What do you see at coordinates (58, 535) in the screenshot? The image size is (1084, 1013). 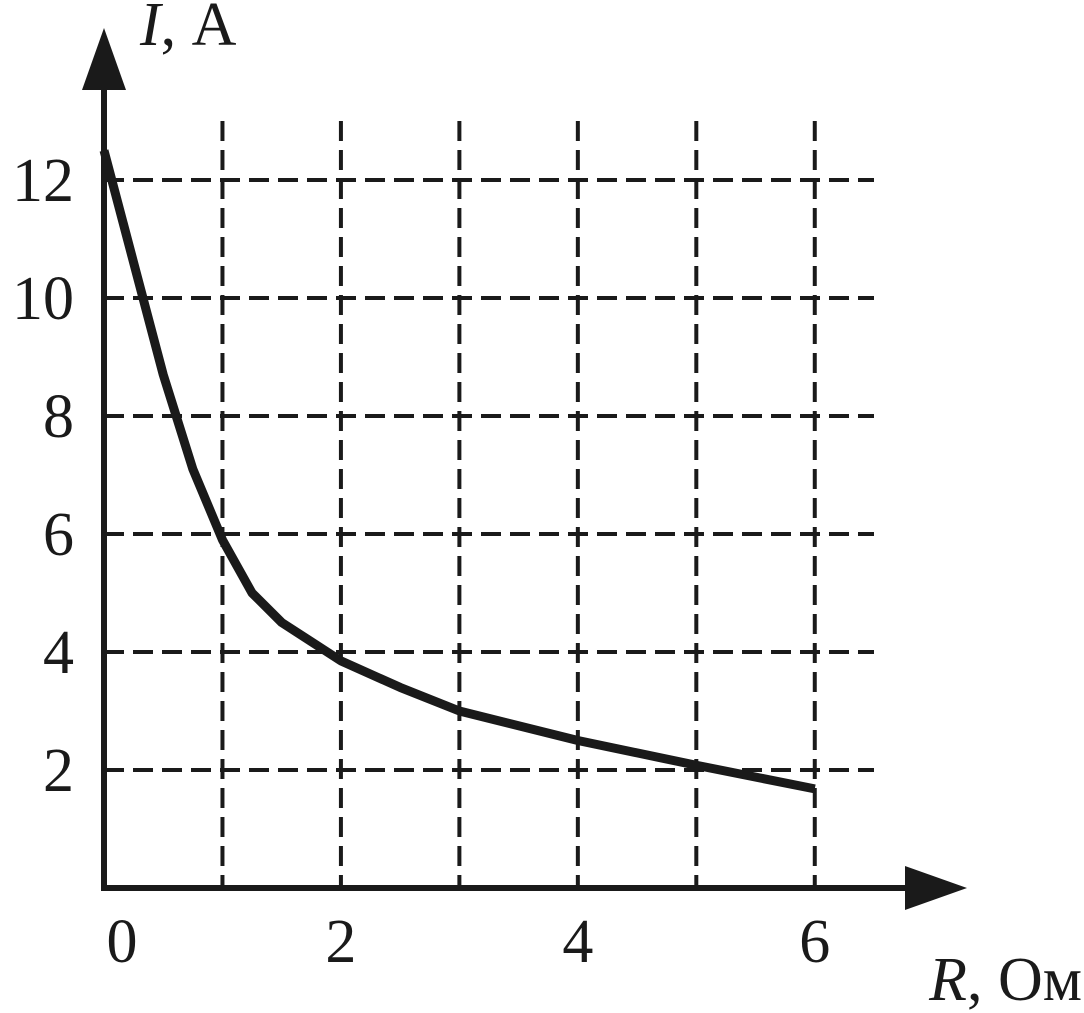 I see `y-tick-label: 6` at bounding box center [58, 535].